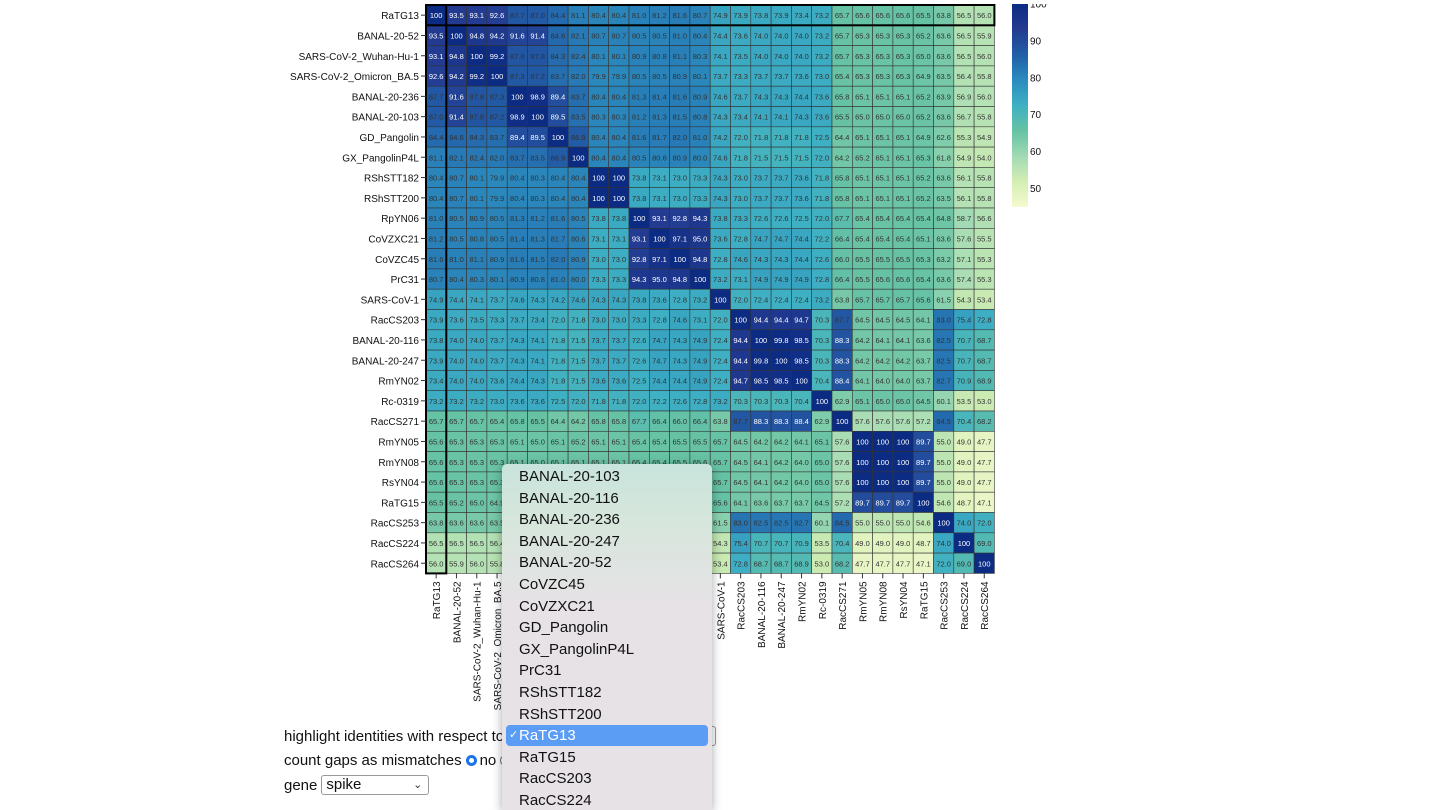 The image size is (1440, 810). Describe the element at coordinates (964, 381) in the screenshot. I see `cell-value-label: 70.9` at that location.